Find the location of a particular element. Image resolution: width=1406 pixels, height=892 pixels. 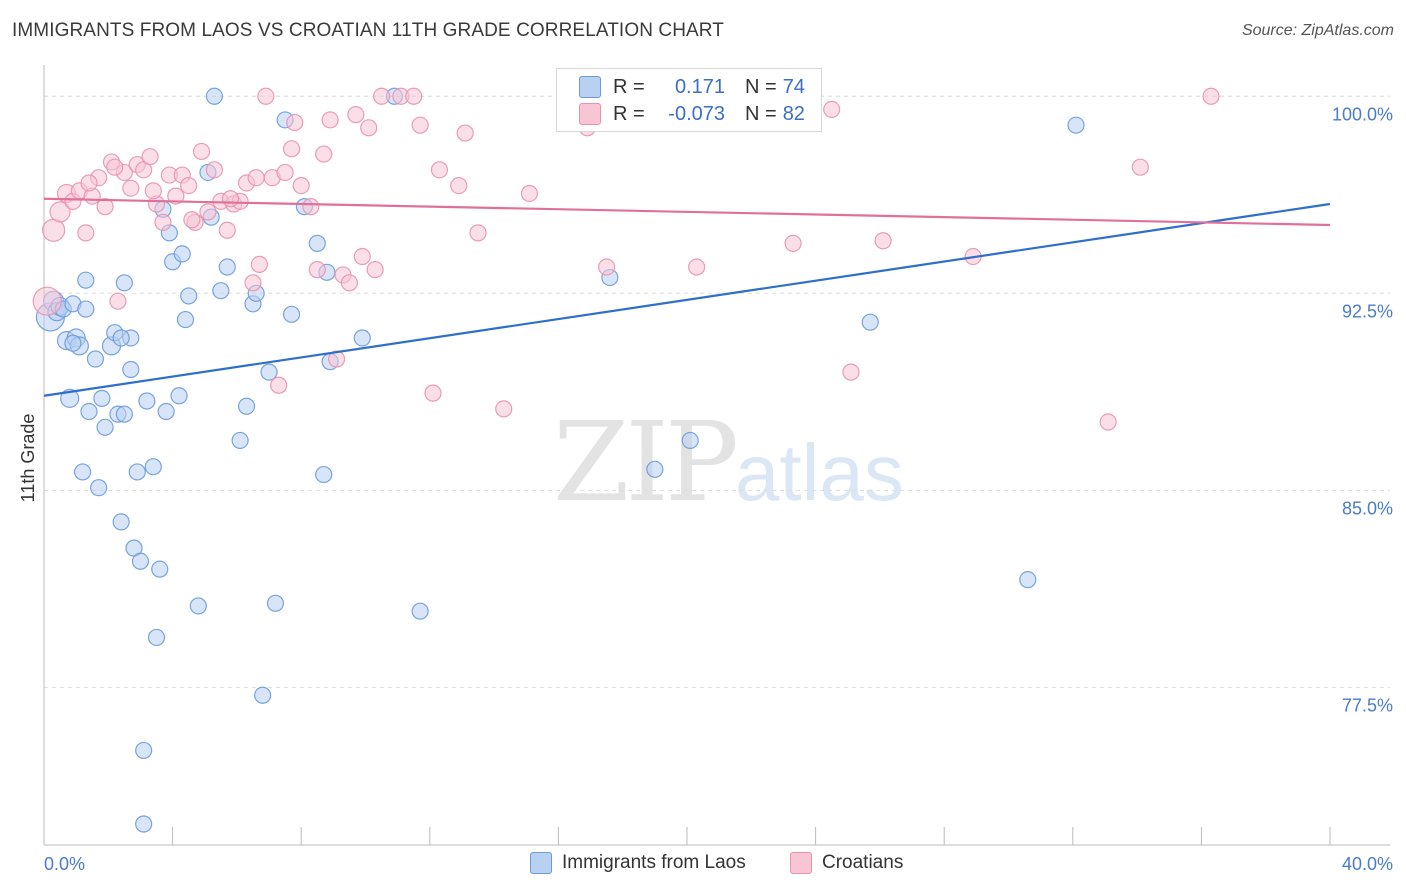

y-tick-label: 100.0% is located at coordinates (1362, 114).